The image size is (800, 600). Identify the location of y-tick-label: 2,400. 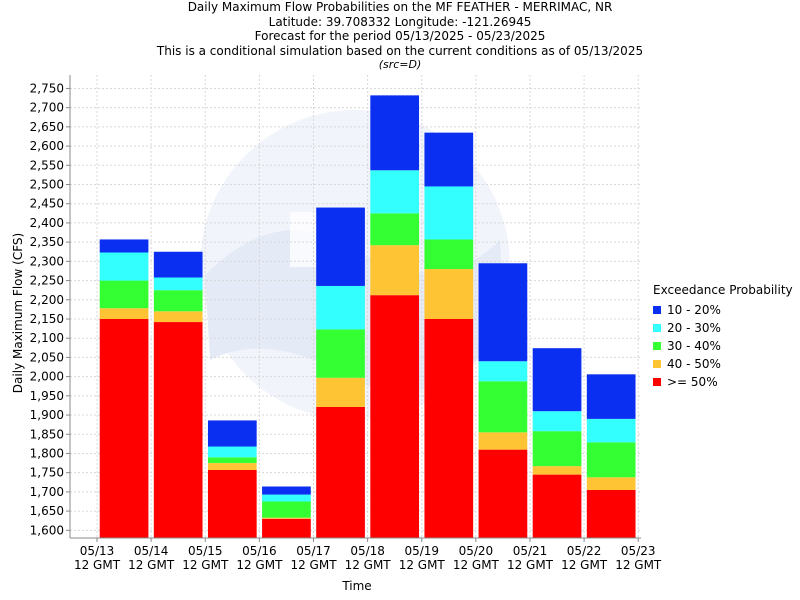
(47, 223).